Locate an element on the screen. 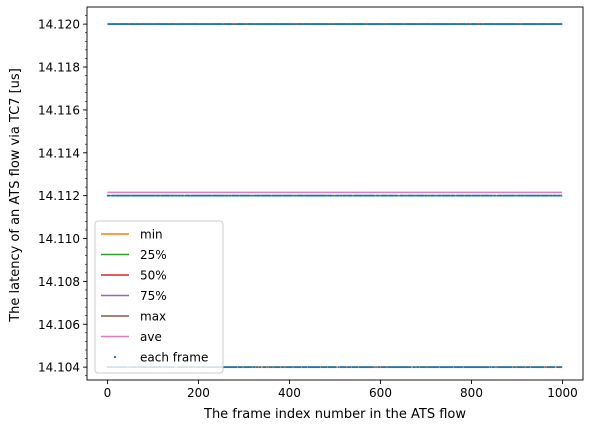  y-tick-label: 14.106 is located at coordinates (59, 325).